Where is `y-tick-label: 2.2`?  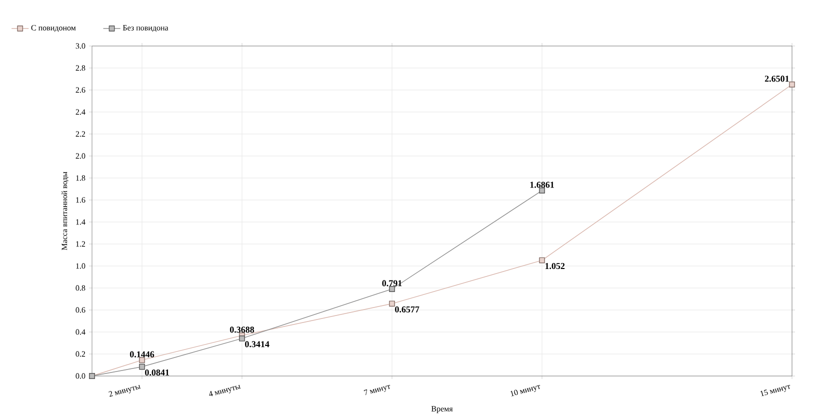 y-tick-label: 2.2 is located at coordinates (81, 134).